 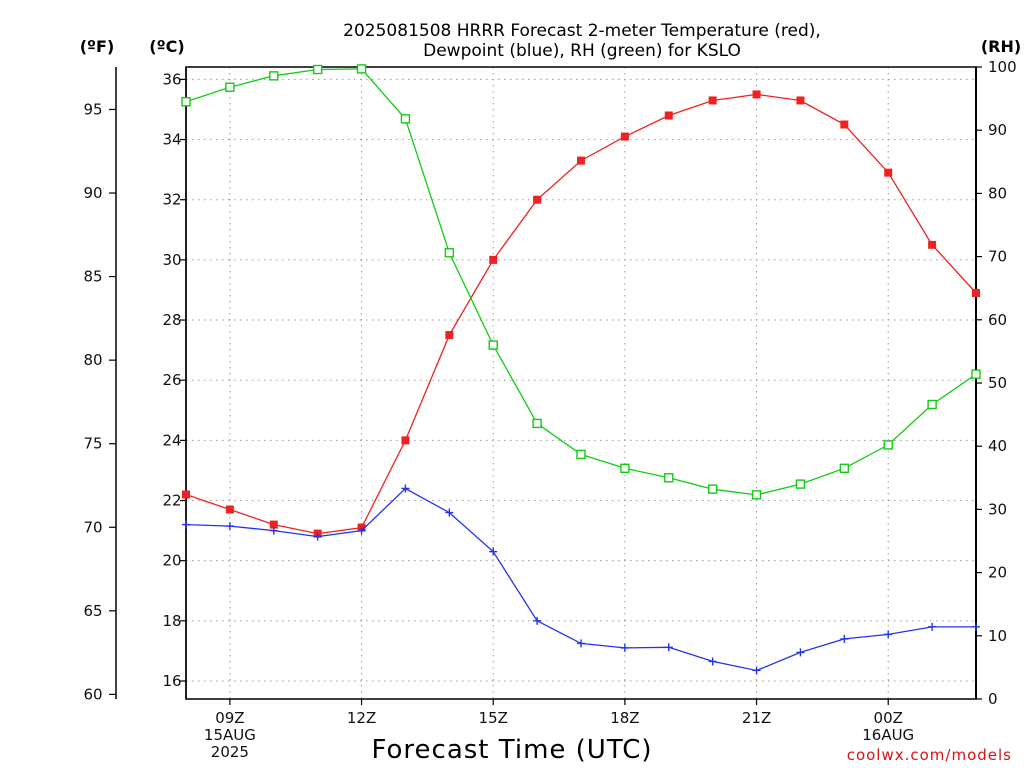 I want to click on celsius-tick-label: 26, so click(x=171, y=380).